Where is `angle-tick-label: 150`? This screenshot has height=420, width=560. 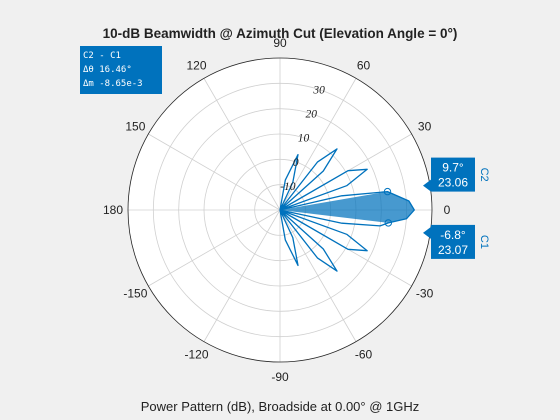
angle-tick-label: 150 is located at coordinates (135, 127).